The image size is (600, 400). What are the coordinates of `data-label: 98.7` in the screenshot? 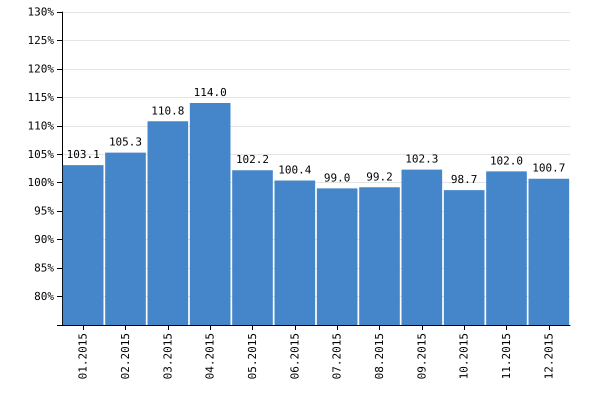 It's located at (464, 179).